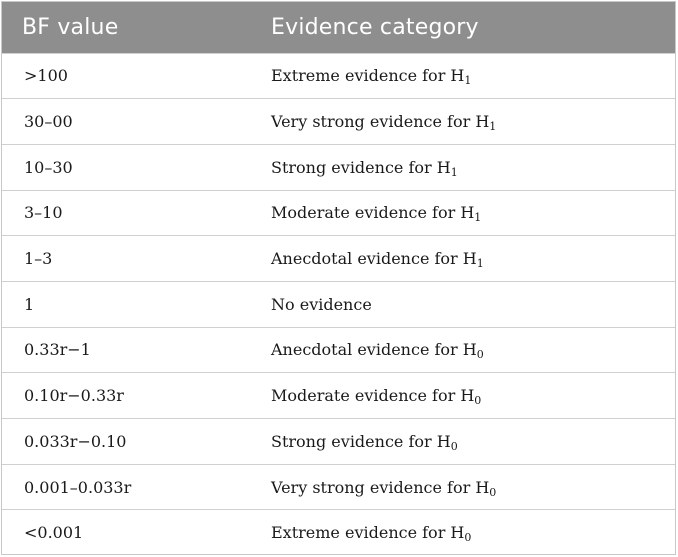 The width and height of the screenshot is (678, 557). I want to click on evidence-category-cell: Anecdotal evidence for H0, so click(461, 350).